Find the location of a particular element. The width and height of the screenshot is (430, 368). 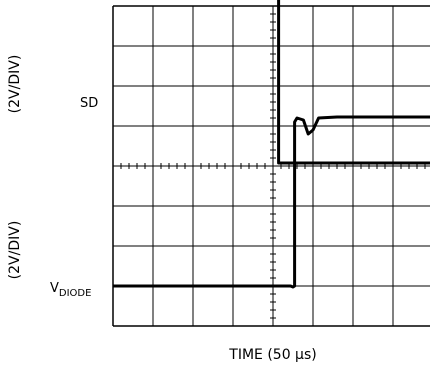

series-label-vdiode-main: V is located at coordinates (54, 288).